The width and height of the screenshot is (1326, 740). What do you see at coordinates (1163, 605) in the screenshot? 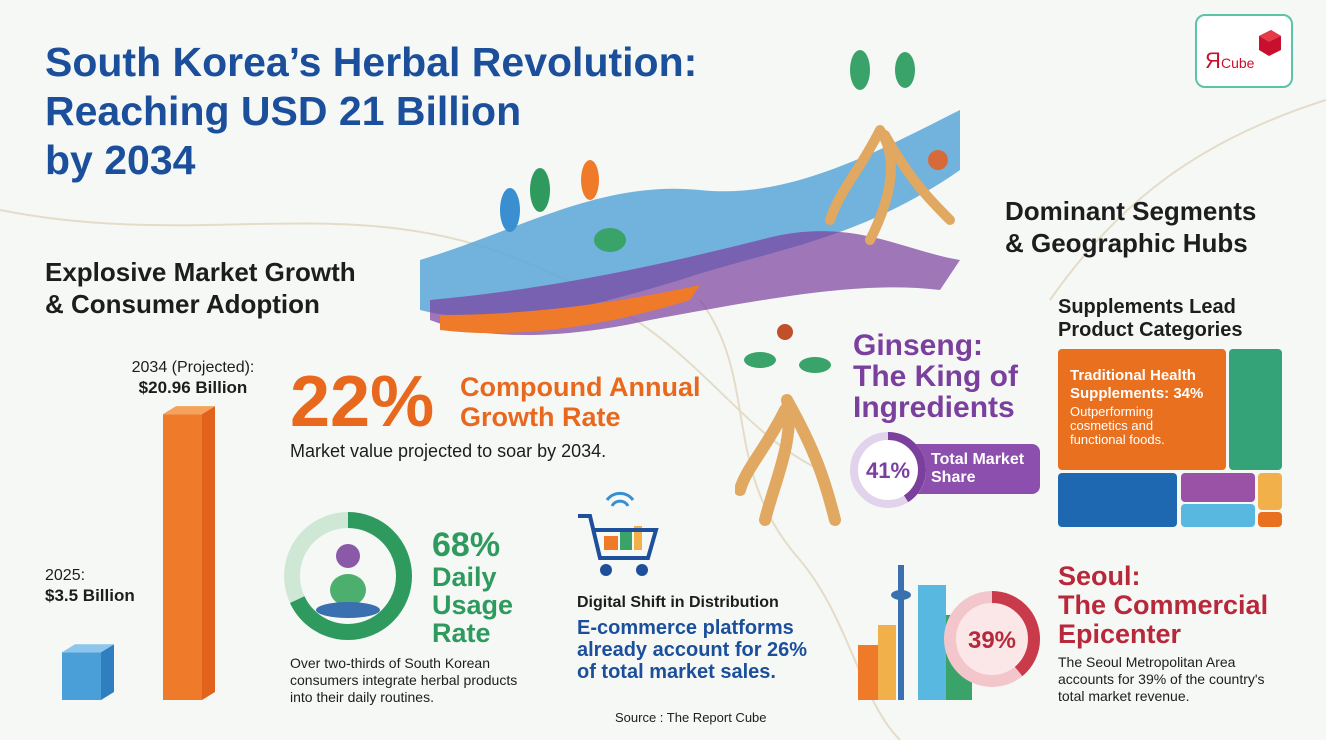
I see `seoul-title: Seoul: The Commercial Epicenter` at bounding box center [1163, 605].